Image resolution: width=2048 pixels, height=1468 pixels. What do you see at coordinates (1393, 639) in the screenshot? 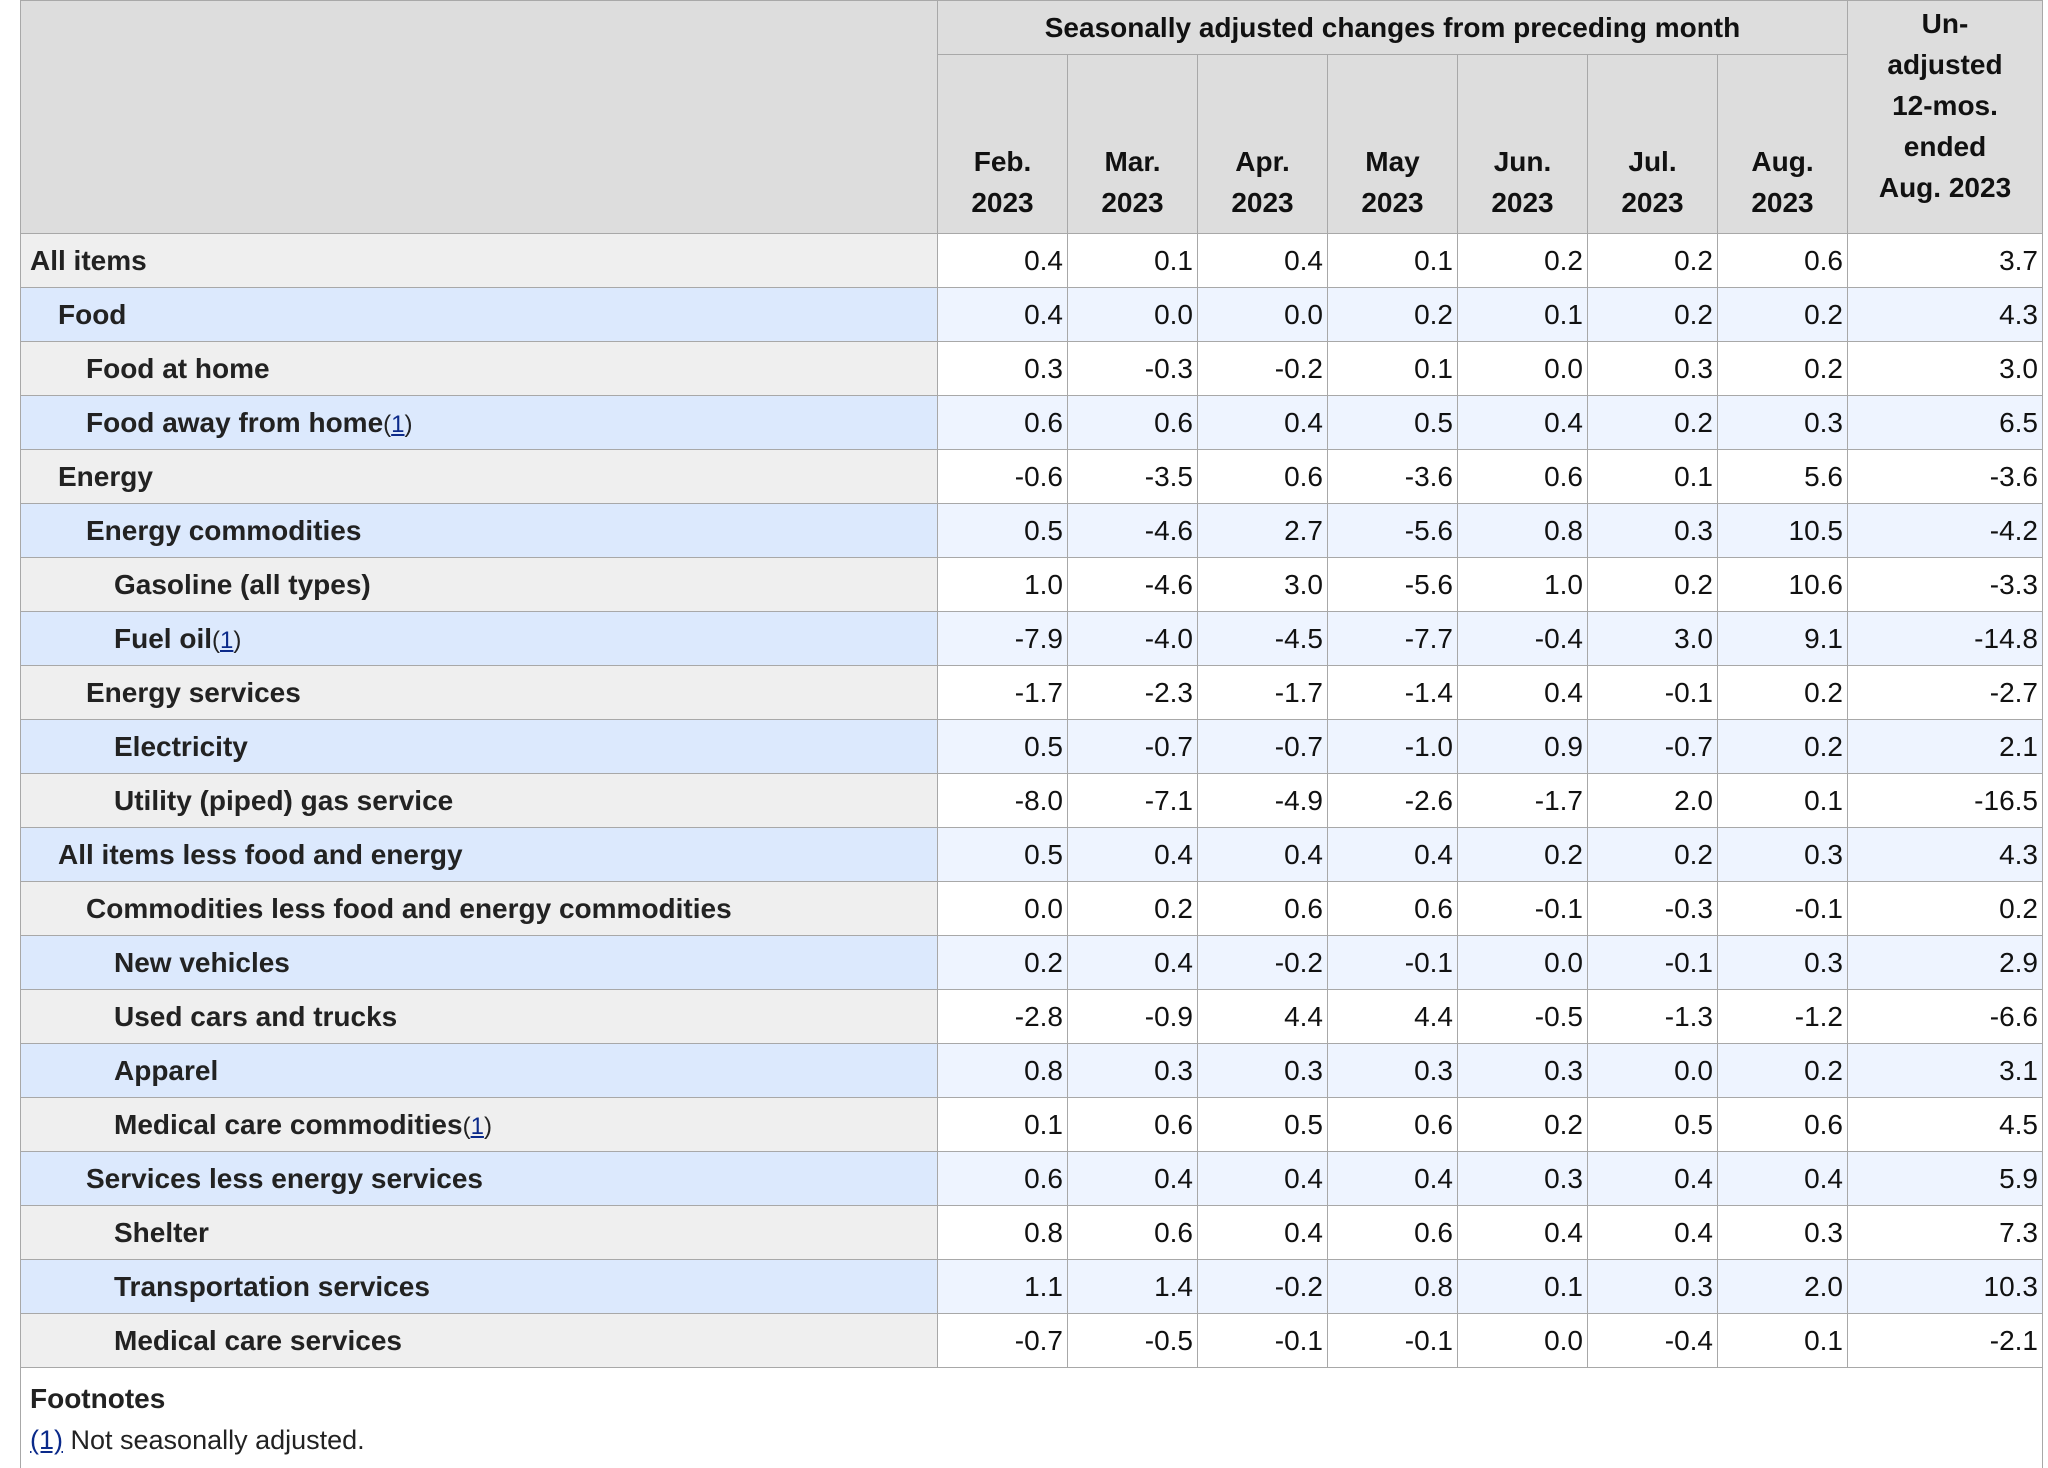
I see `monthly-change-cell: -7.7` at bounding box center [1393, 639].